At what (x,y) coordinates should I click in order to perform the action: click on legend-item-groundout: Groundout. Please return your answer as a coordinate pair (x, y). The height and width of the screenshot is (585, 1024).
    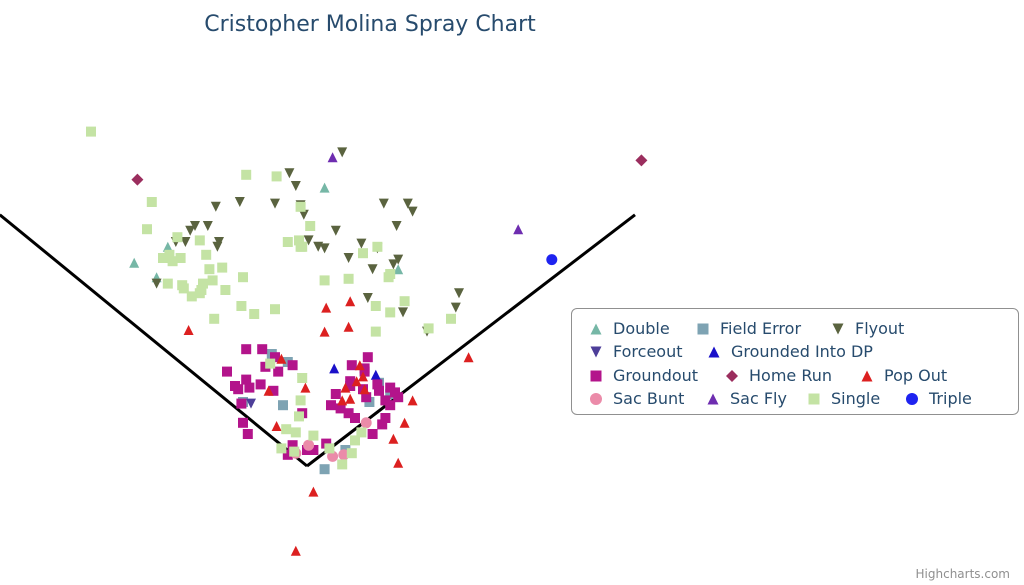
    Looking at the image, I should click on (643, 375).